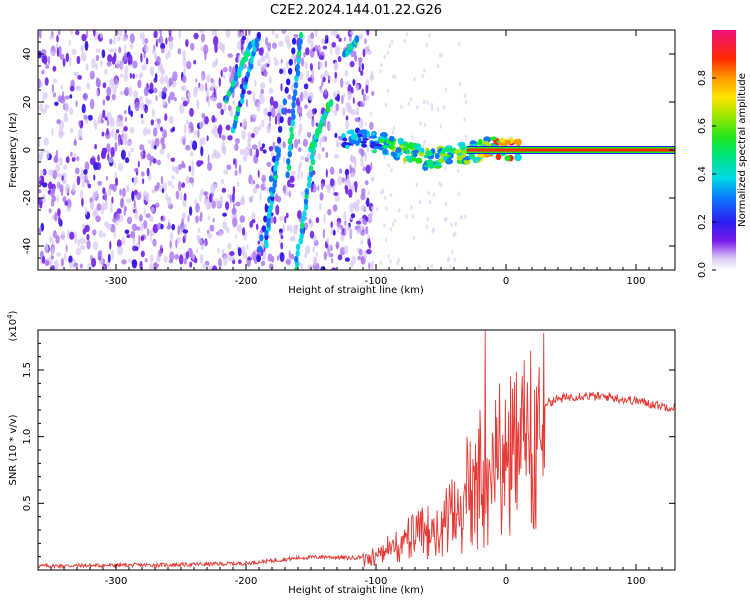 The image size is (750, 600). I want to click on x-tick-label: -300, so click(116, 281).